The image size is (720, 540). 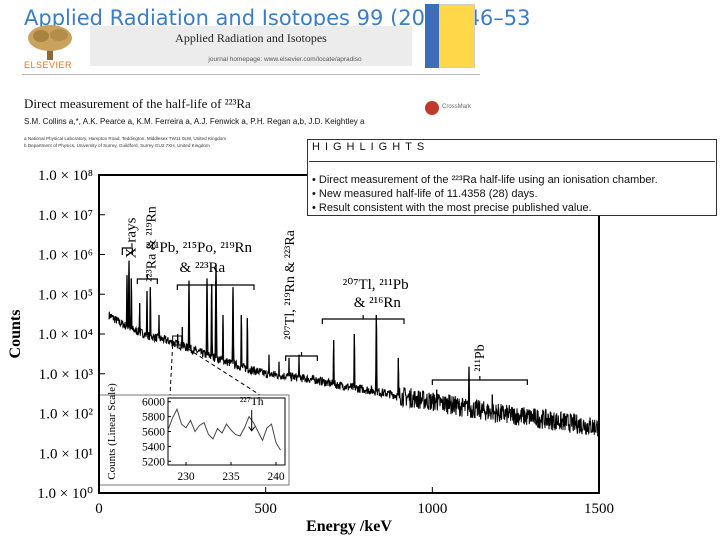 I want to click on y-axis-title: Counts, so click(x=15, y=334).